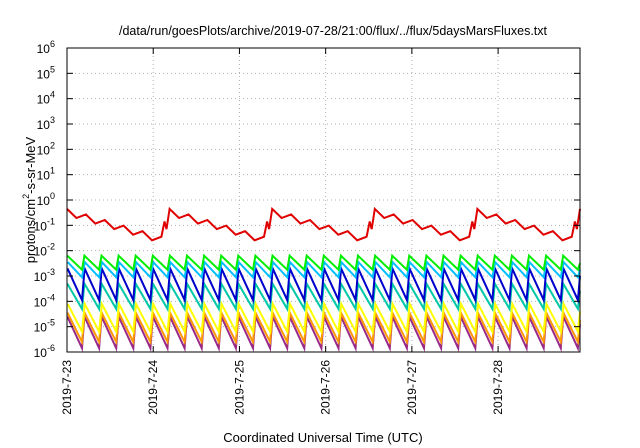  What do you see at coordinates (44, 275) in the screenshot?
I see `y-tick-label: 10⁻³` at bounding box center [44, 275].